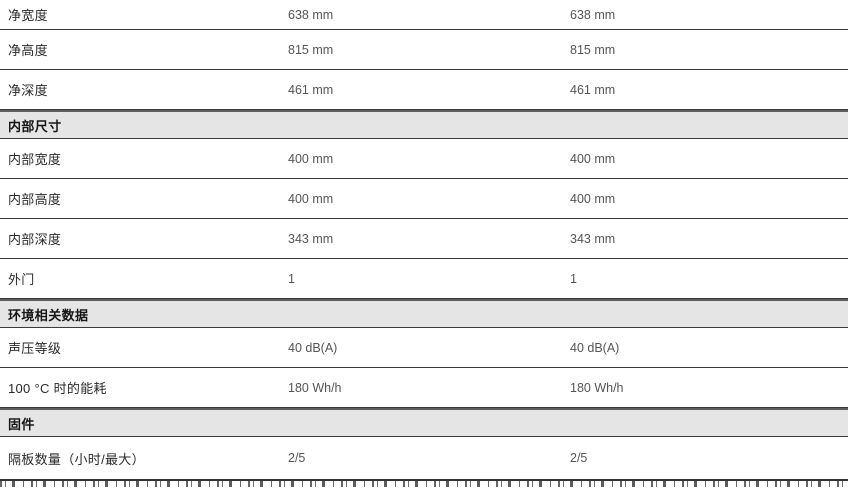 The width and height of the screenshot is (860, 489). Describe the element at coordinates (593, 238) in the screenshot. I see `spec-value-2: 343 mm` at that location.